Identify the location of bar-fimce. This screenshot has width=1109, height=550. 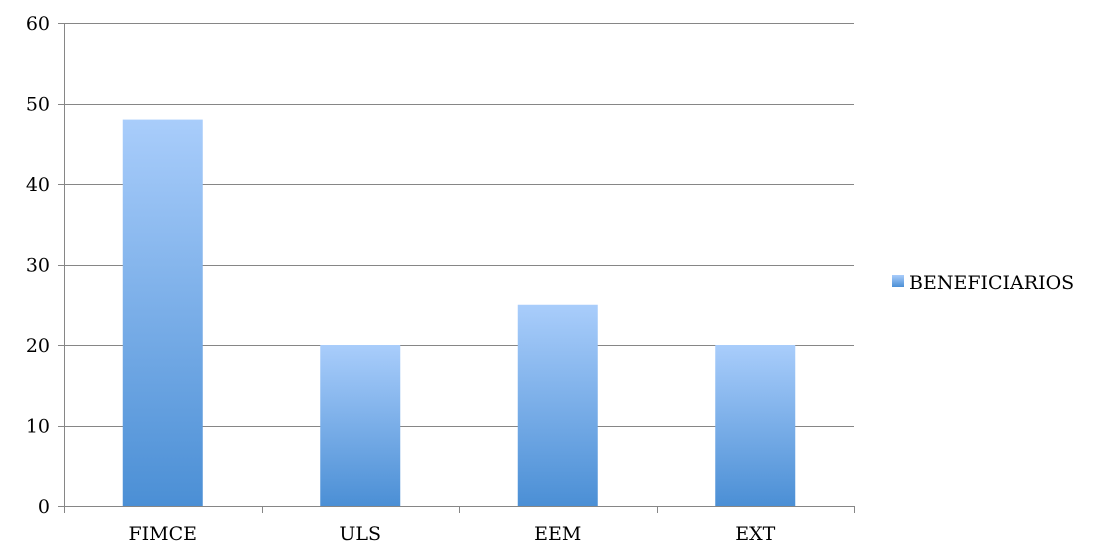
(162, 312).